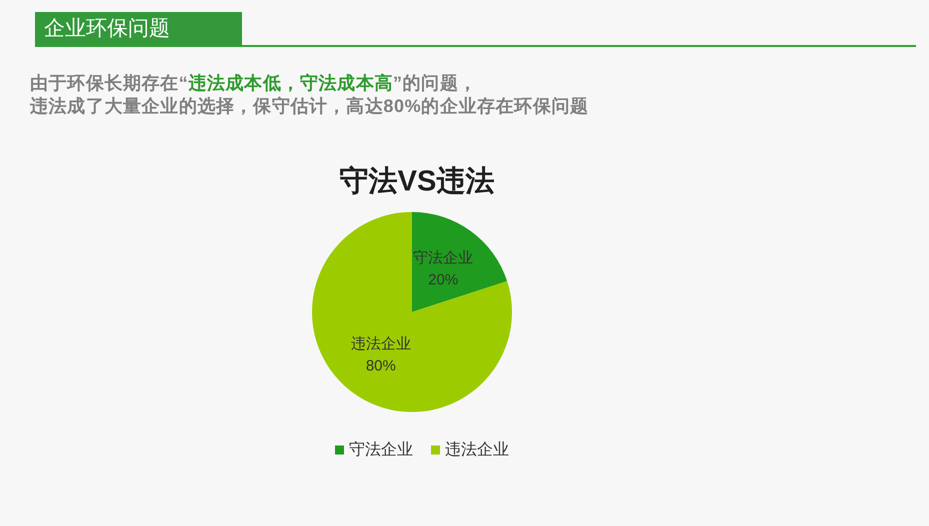 Image resolution: width=929 pixels, height=526 pixels. I want to click on legend-label: 违法企业, so click(477, 449).